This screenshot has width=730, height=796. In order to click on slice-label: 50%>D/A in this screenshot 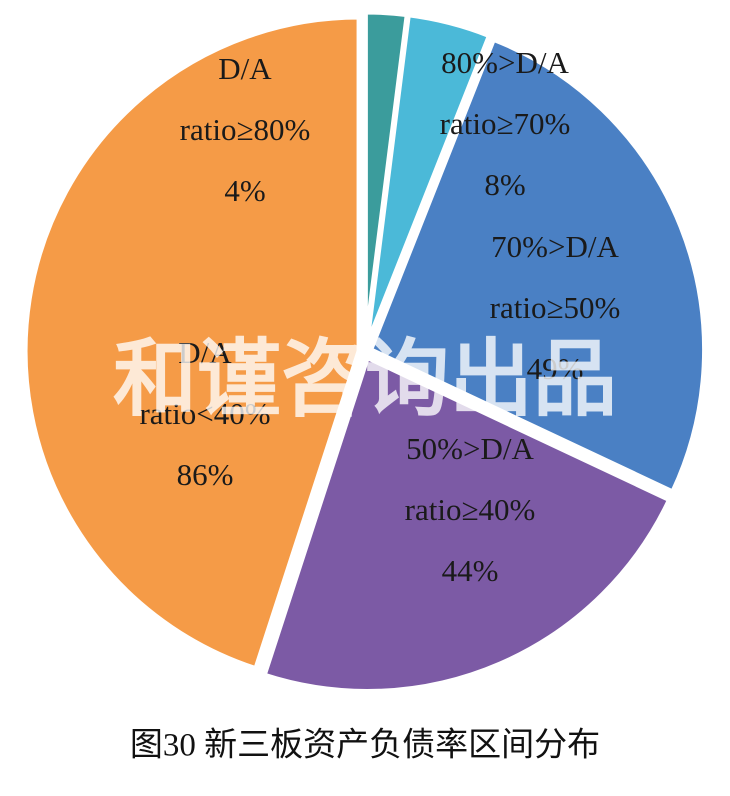, I will do `click(470, 448)`.